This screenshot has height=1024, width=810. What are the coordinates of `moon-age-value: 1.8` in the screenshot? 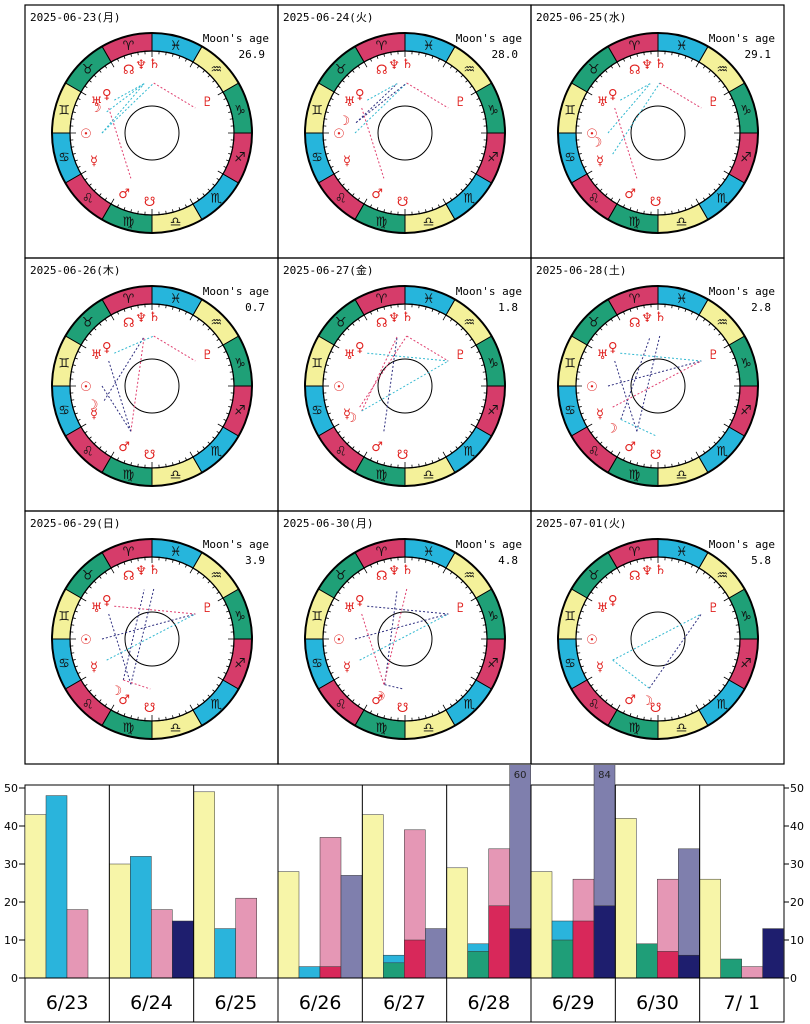 It's located at (508, 307).